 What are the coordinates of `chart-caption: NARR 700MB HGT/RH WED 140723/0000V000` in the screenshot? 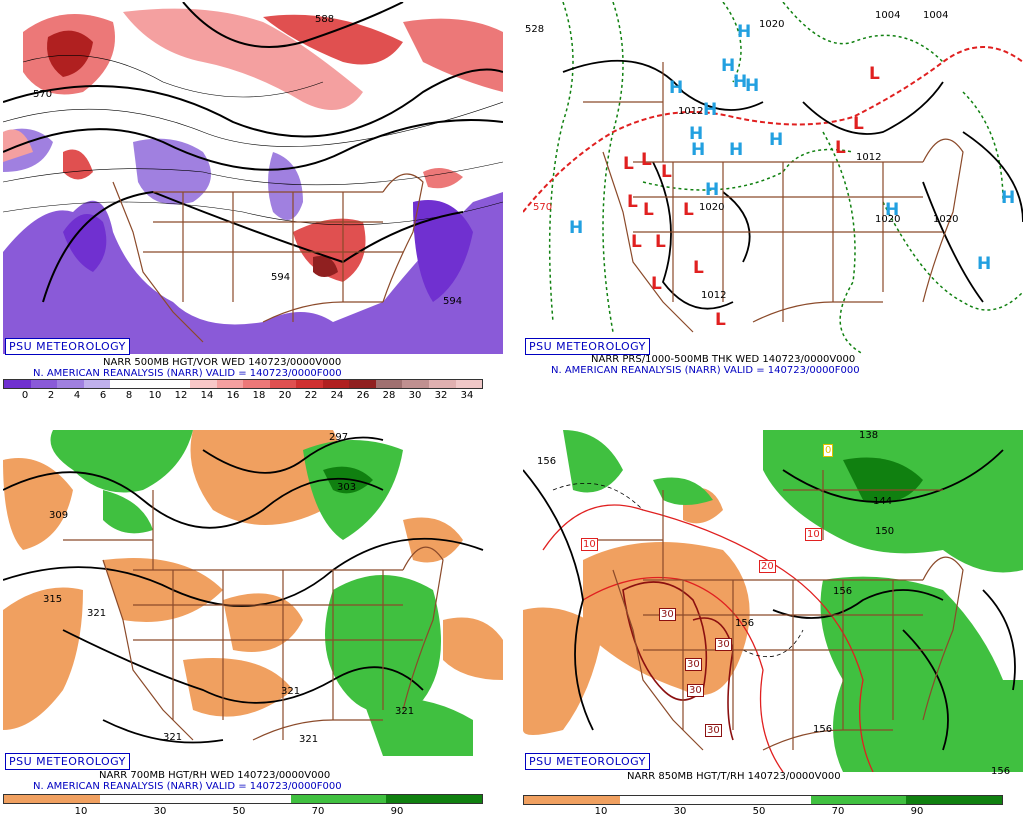 It's located at (215, 775).